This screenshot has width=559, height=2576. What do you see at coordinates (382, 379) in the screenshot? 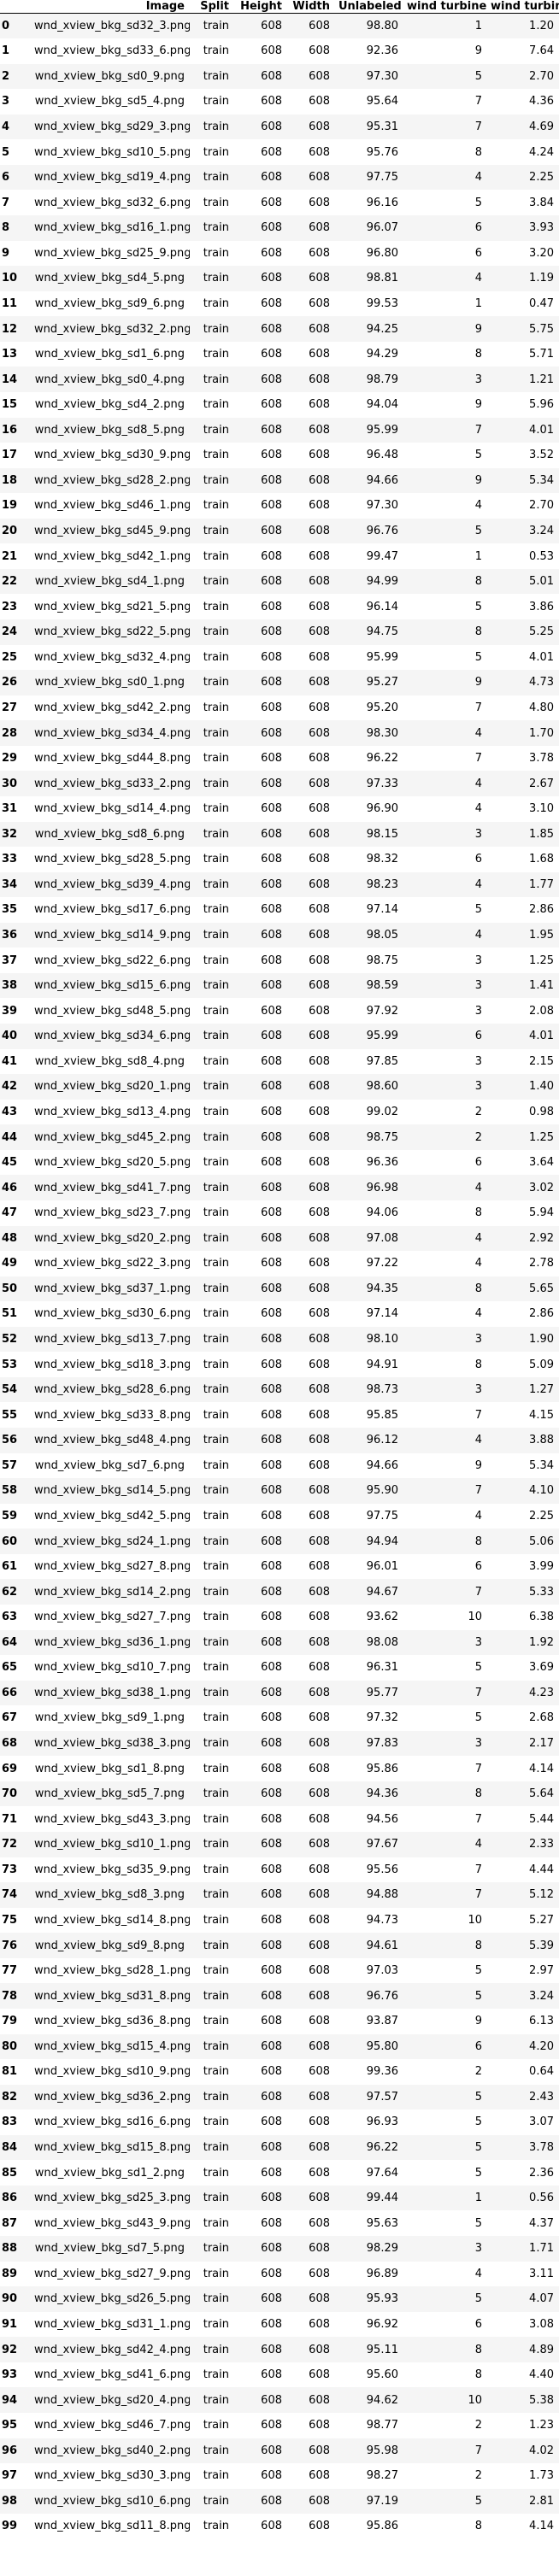
I see `table-cell: 98.79` at bounding box center [382, 379].